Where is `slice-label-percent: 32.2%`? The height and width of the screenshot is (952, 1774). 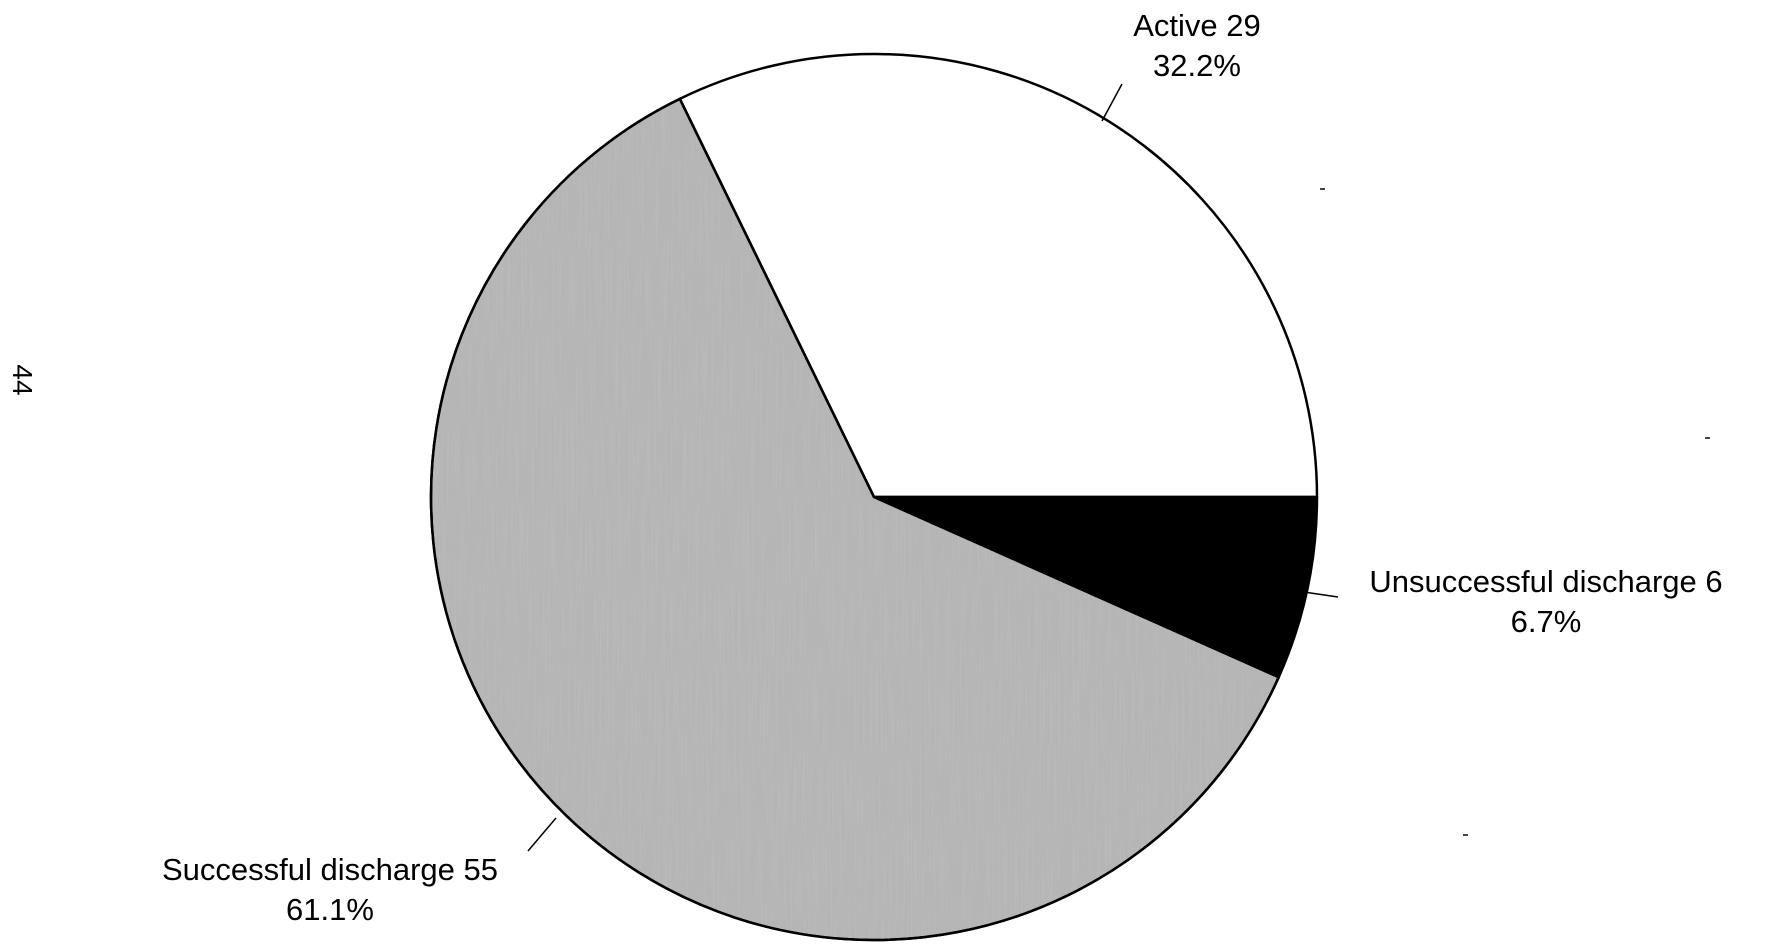
slice-label-percent: 32.2% is located at coordinates (1197, 65).